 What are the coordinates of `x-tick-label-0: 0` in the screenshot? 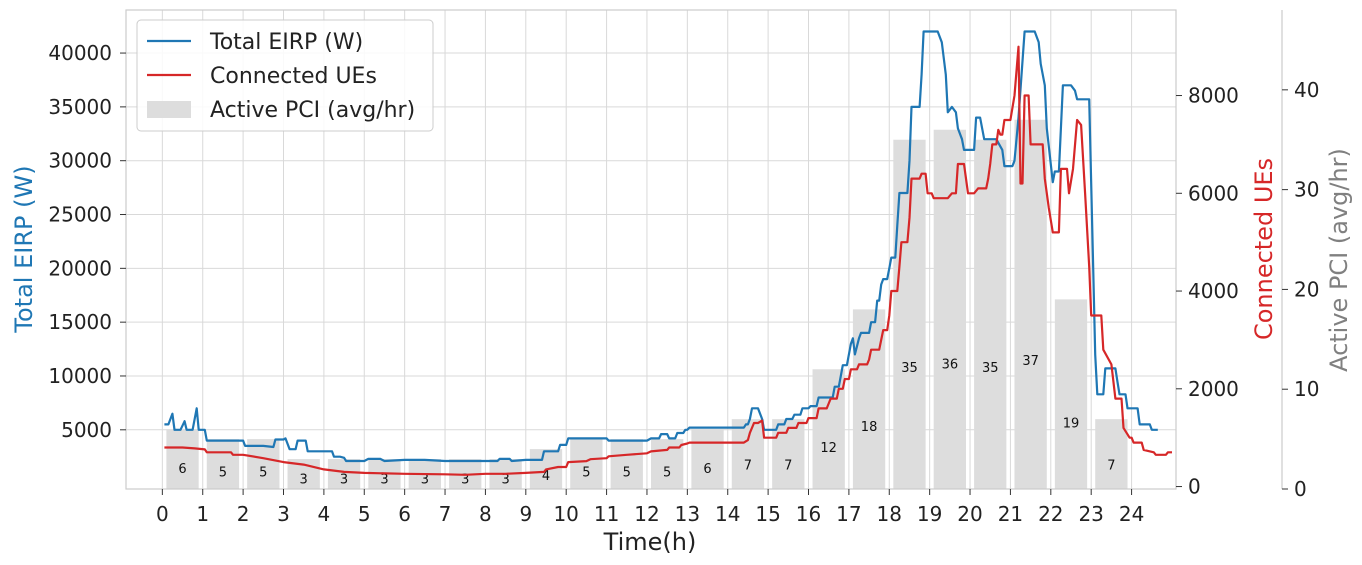 It's located at (162, 514).